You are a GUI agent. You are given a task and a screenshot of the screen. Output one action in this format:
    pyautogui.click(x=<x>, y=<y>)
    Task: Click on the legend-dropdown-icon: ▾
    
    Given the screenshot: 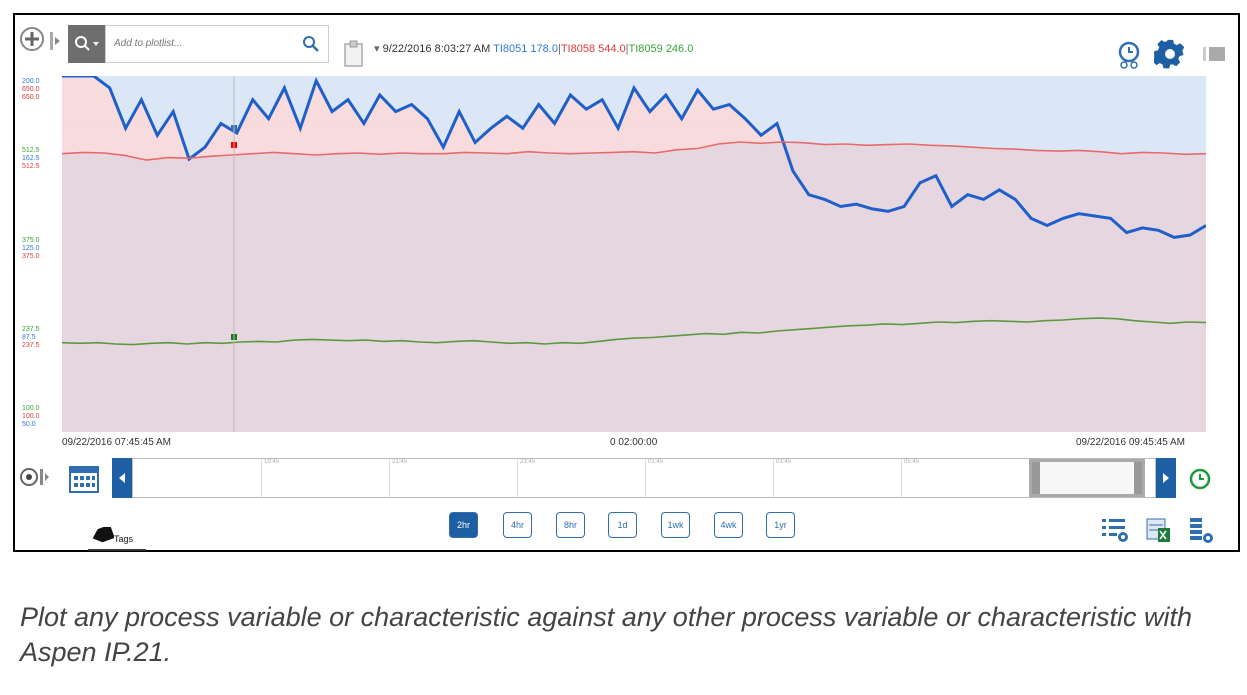 What is the action you would take?
    pyautogui.click(x=377, y=49)
    